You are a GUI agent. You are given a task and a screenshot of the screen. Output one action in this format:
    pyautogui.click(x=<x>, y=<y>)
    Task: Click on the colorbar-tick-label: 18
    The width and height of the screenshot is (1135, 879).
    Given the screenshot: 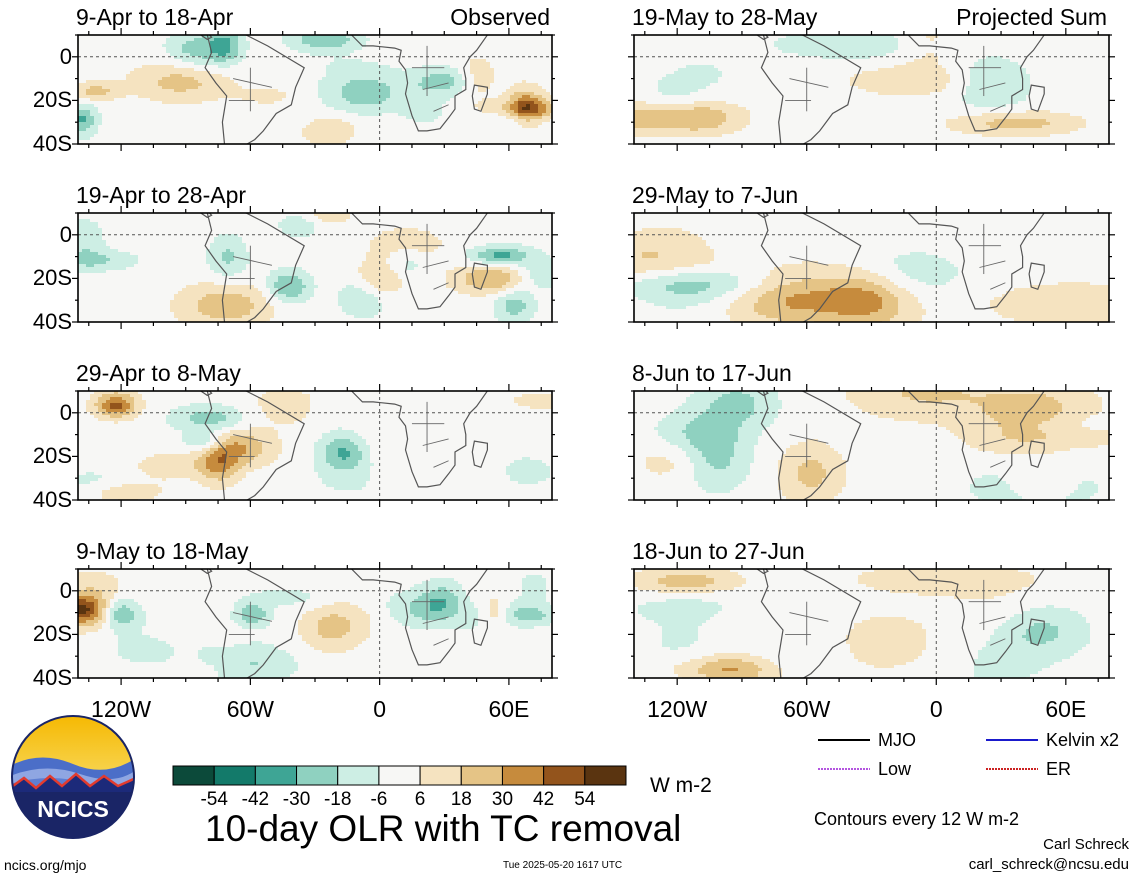 What is the action you would take?
    pyautogui.click(x=461, y=799)
    